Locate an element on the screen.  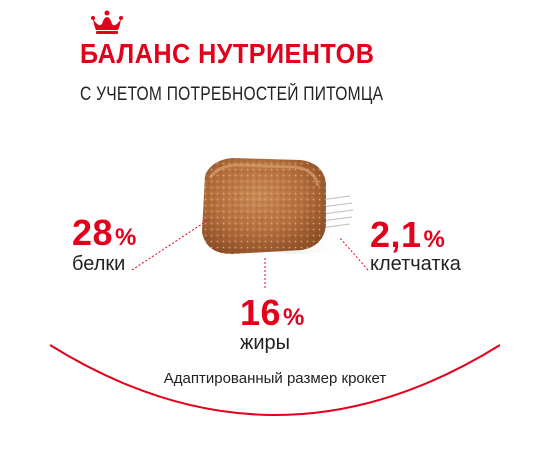
fiber-unit: % is located at coordinates (434, 239).